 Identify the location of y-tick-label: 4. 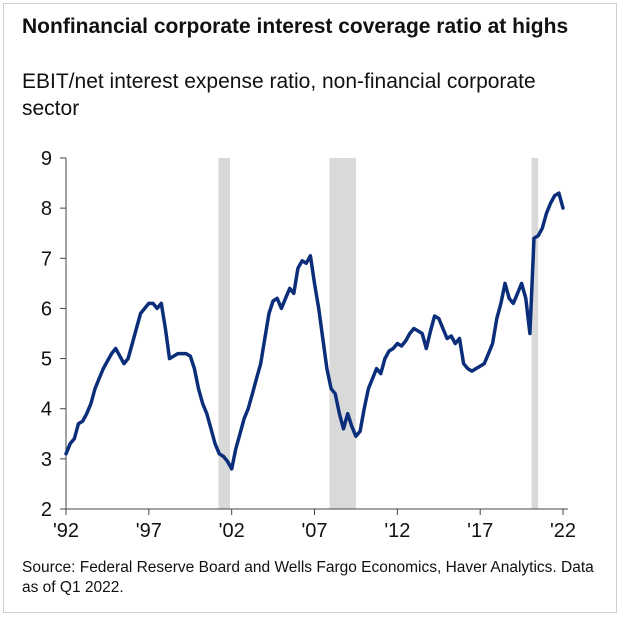
(46, 410).